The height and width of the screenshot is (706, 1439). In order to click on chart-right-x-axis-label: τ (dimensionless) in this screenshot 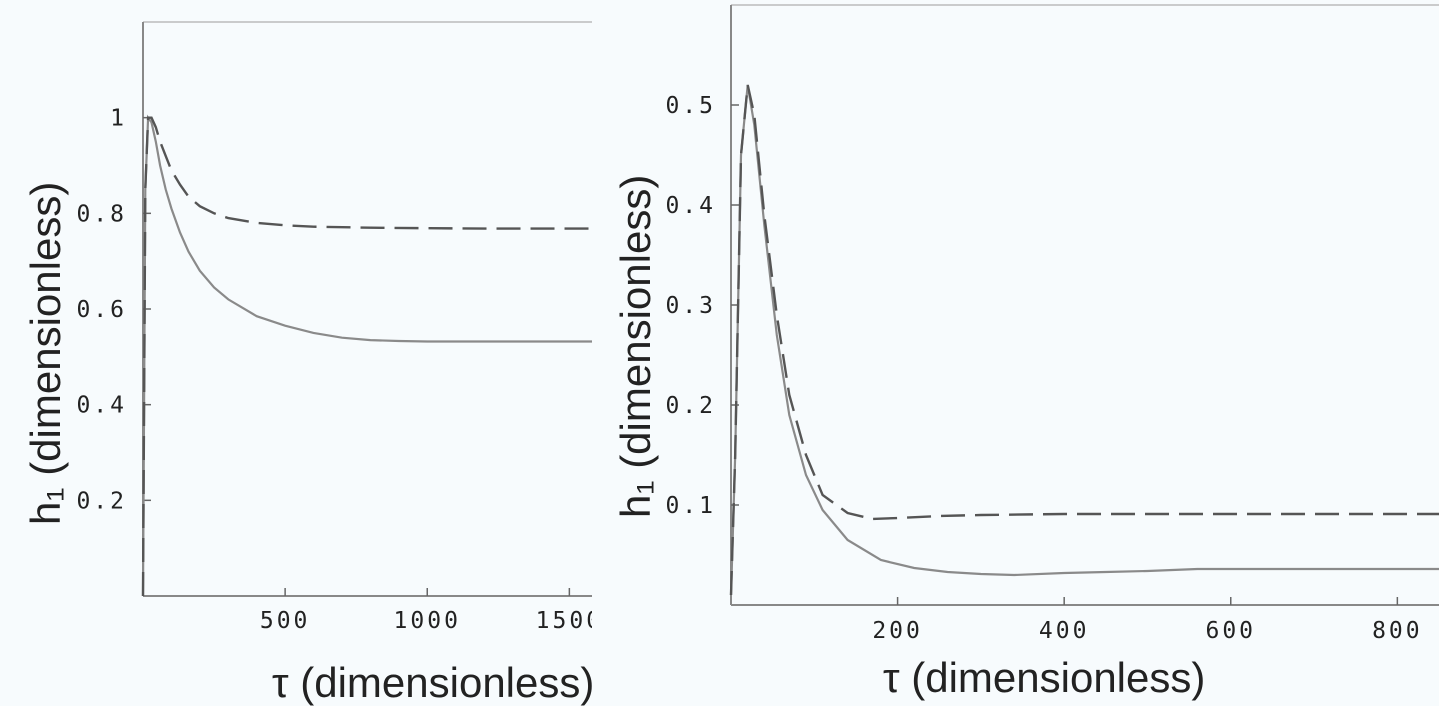, I will do `click(1044, 677)`.